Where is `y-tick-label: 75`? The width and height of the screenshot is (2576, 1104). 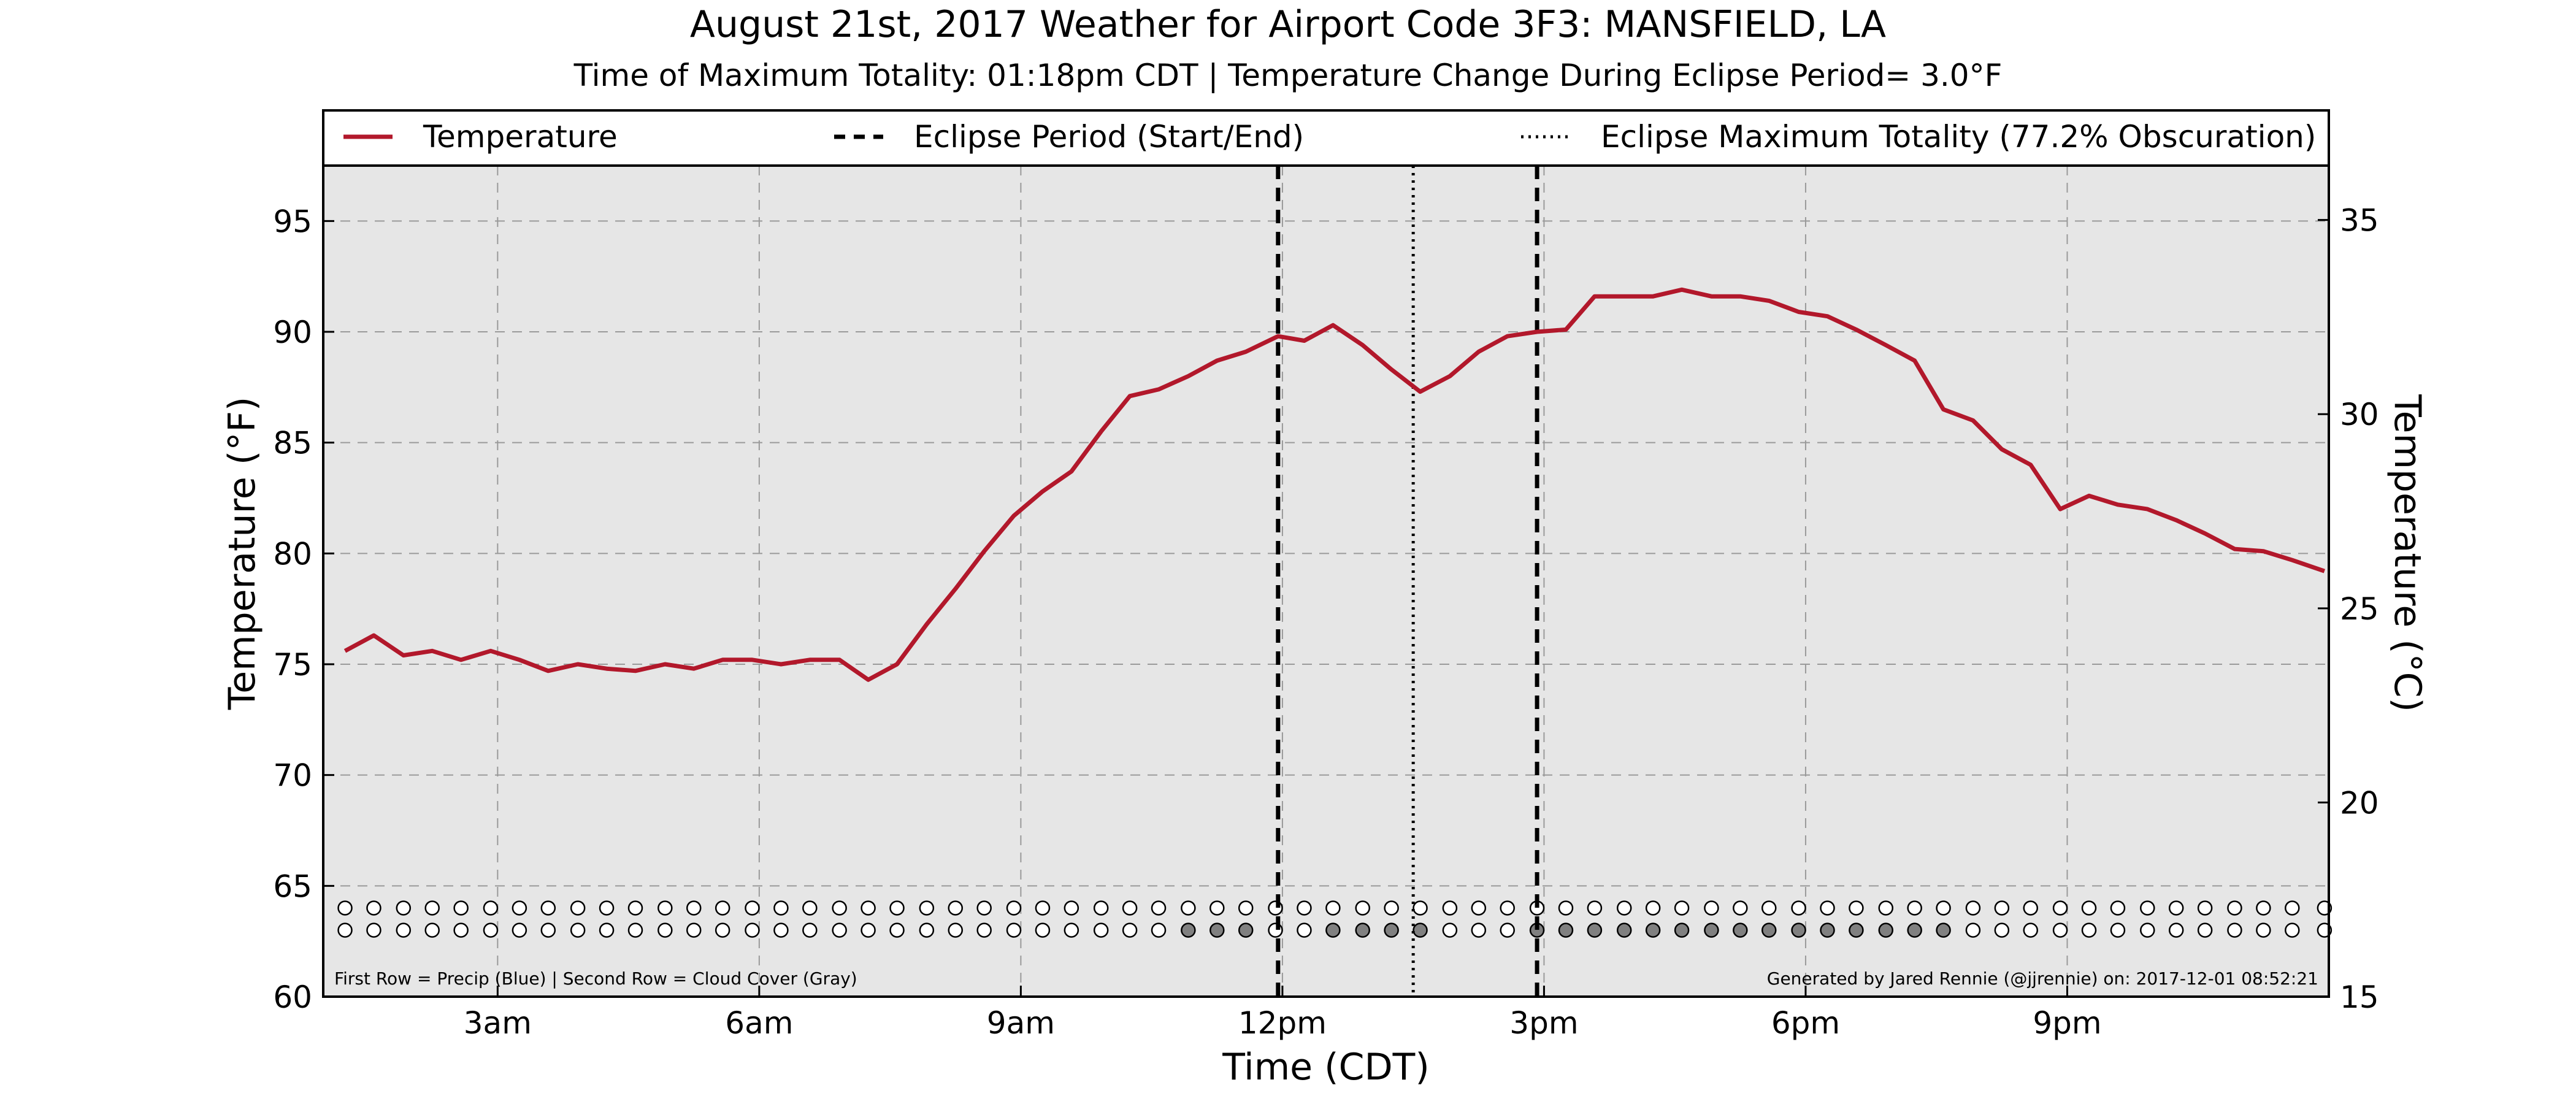 y-tick-label: 75 is located at coordinates (292, 665).